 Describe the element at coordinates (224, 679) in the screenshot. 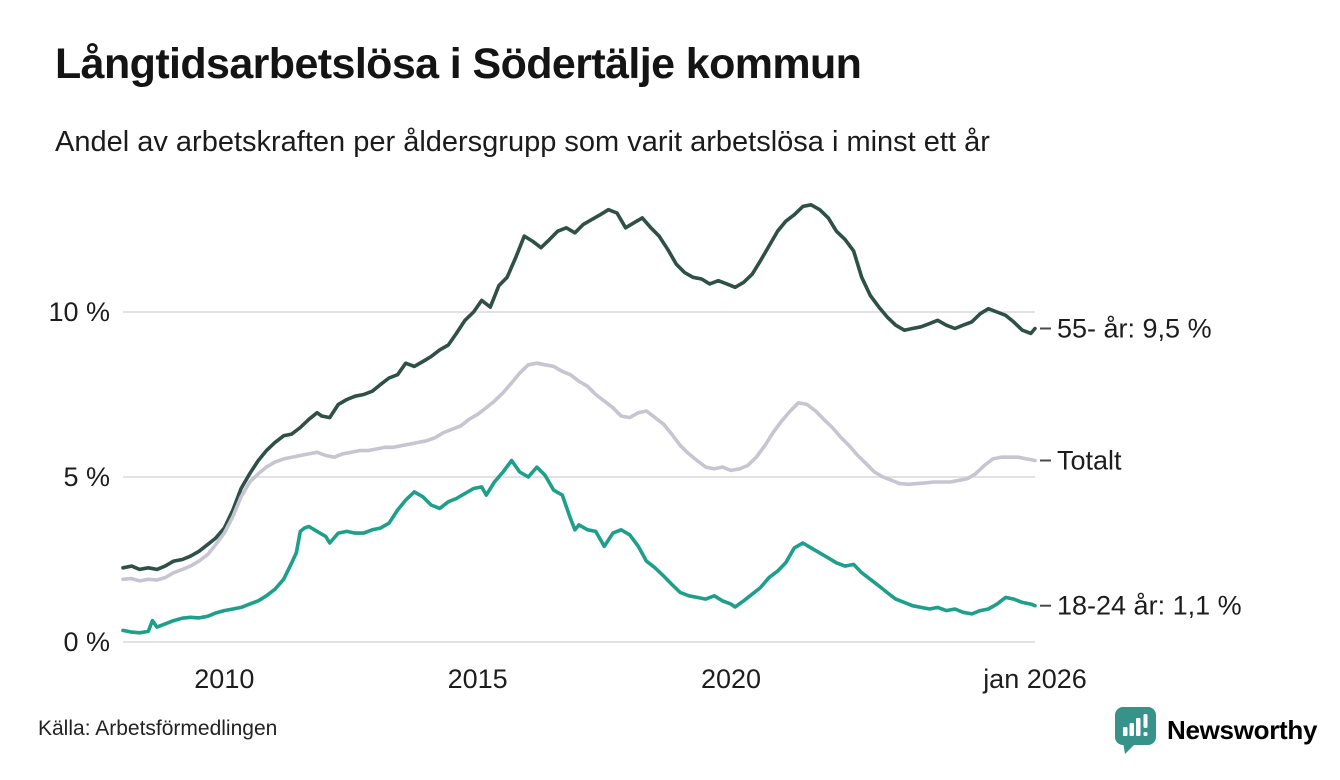

I see `x-tick-label: 2010` at that location.